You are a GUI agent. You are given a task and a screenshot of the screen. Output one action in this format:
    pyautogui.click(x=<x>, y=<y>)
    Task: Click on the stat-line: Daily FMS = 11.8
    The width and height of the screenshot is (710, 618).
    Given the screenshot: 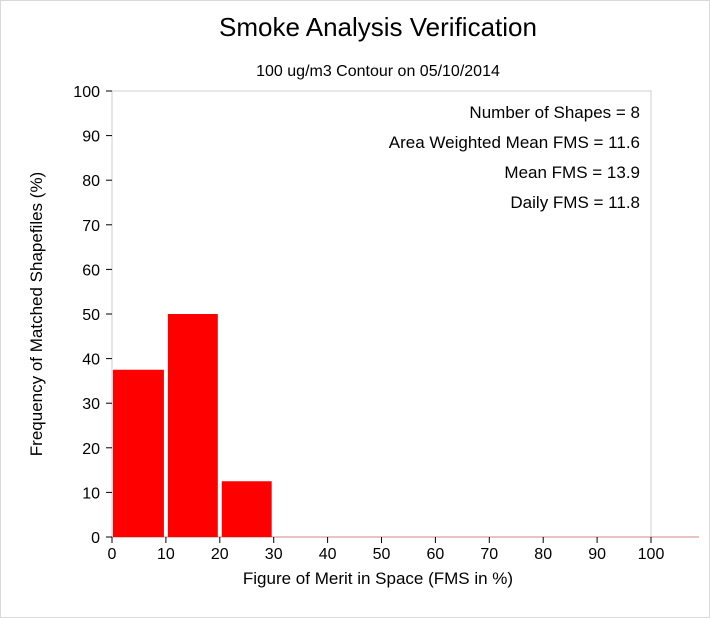 What is the action you would take?
    pyautogui.click(x=575, y=202)
    